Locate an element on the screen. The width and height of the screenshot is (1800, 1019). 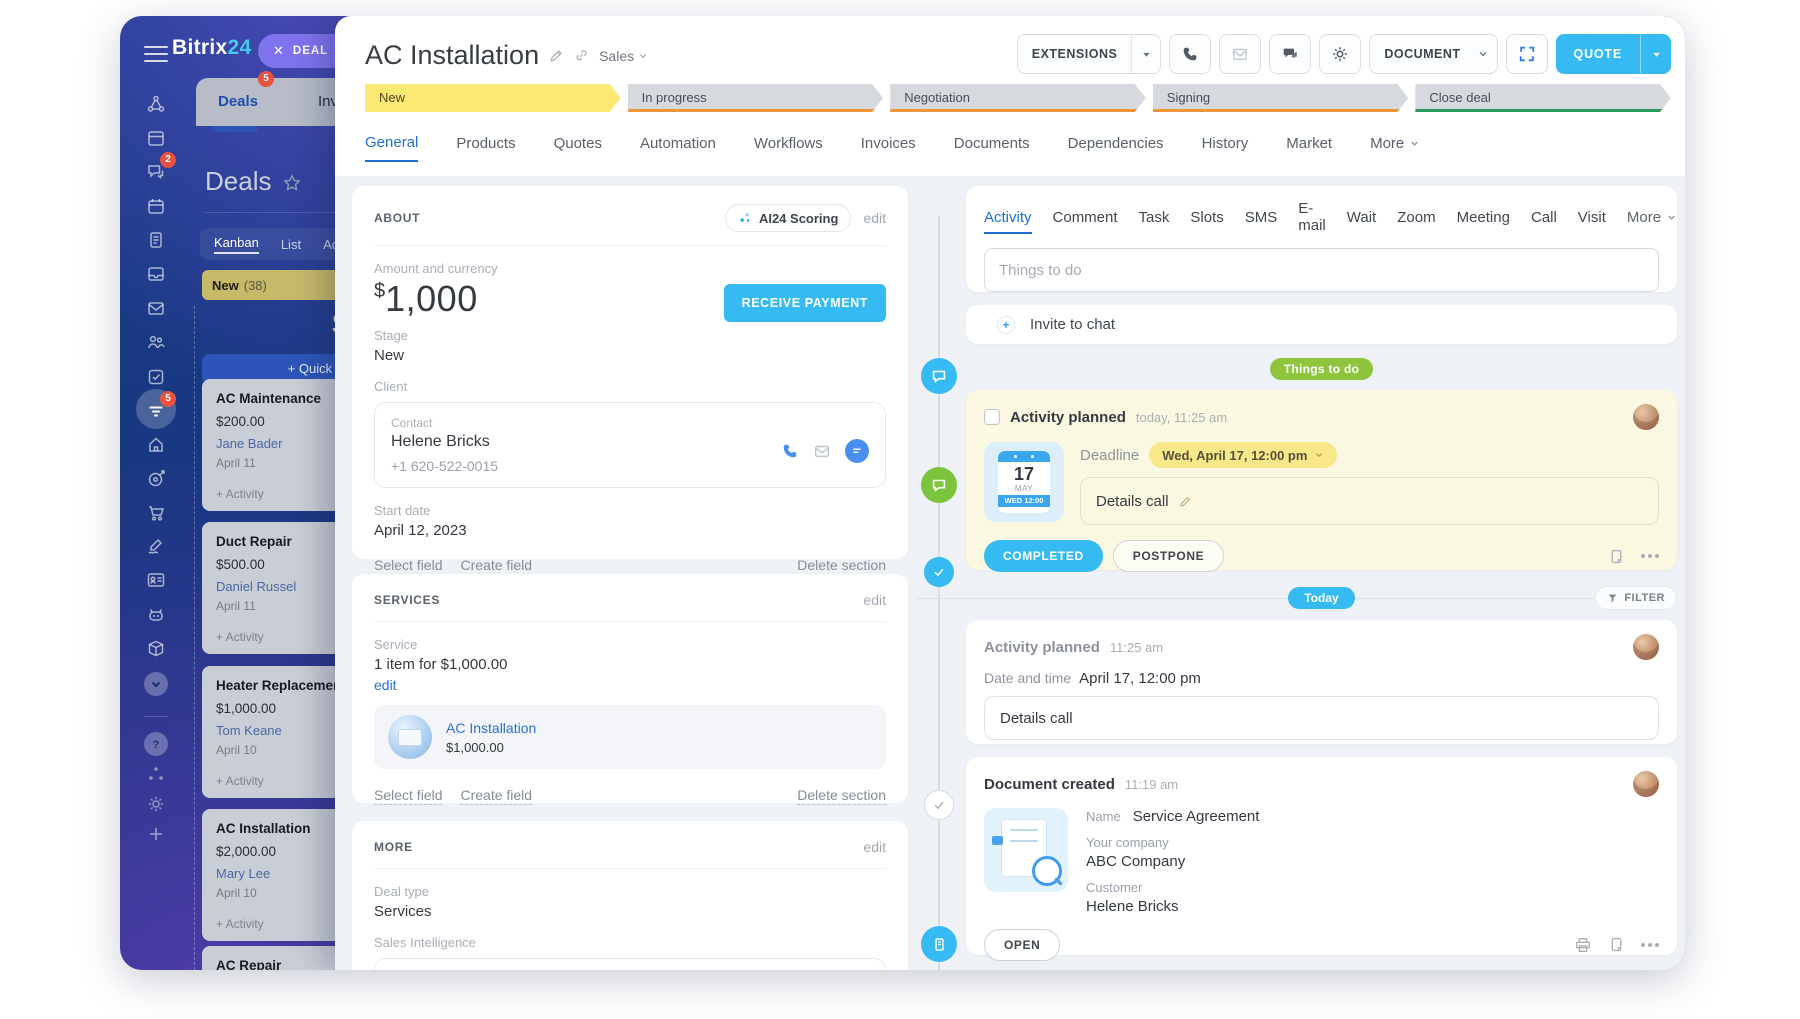
collapse-chevron-icon is located at coordinates (156, 684).